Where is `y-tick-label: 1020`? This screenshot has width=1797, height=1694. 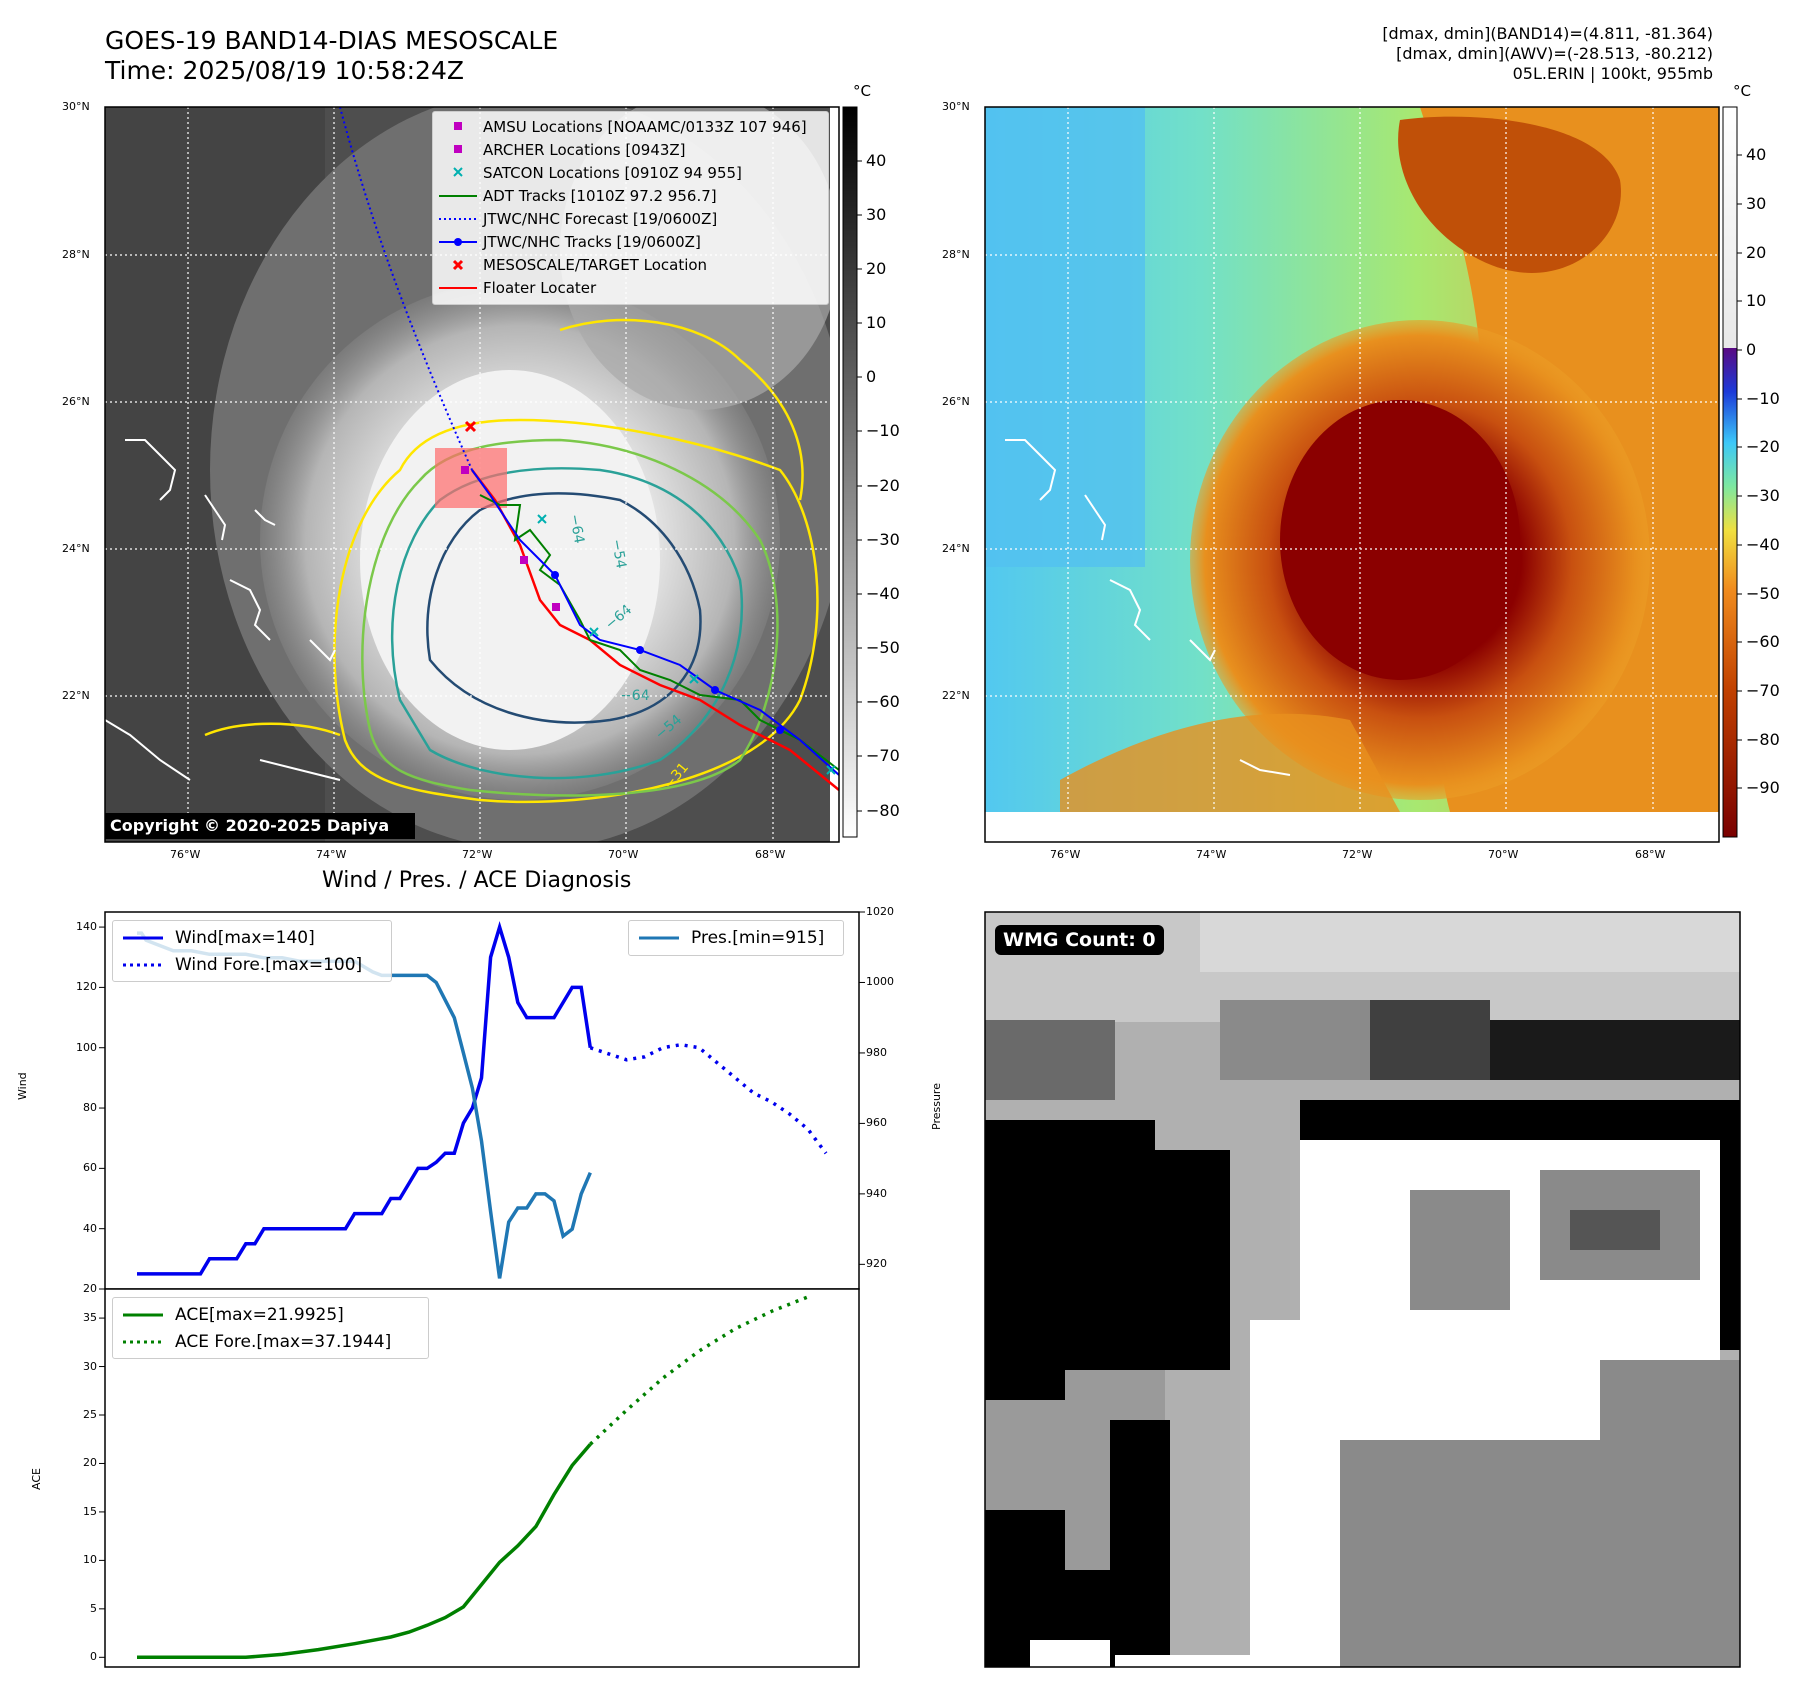 y-tick-label: 1020 is located at coordinates (880, 911).